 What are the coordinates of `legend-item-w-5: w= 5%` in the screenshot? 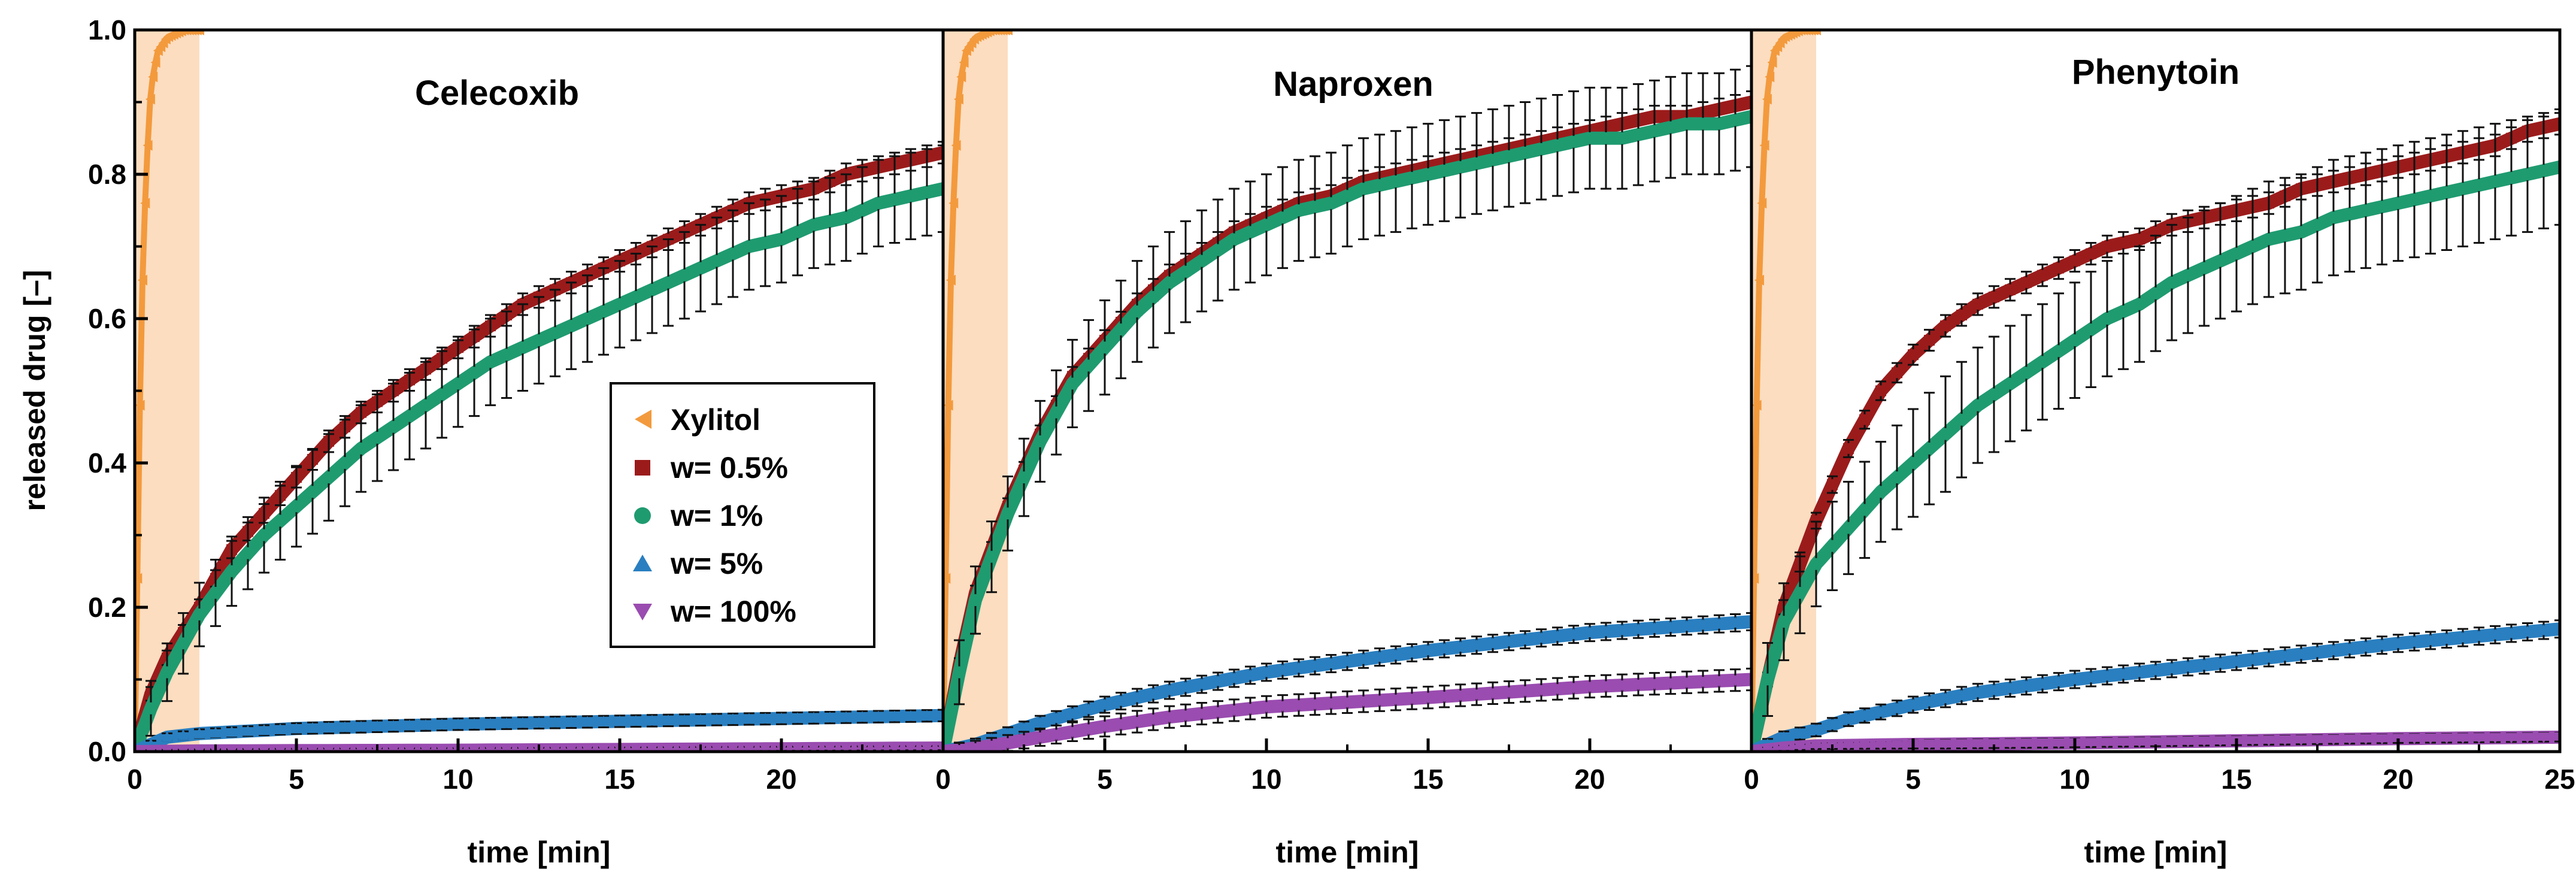 It's located at (698, 563).